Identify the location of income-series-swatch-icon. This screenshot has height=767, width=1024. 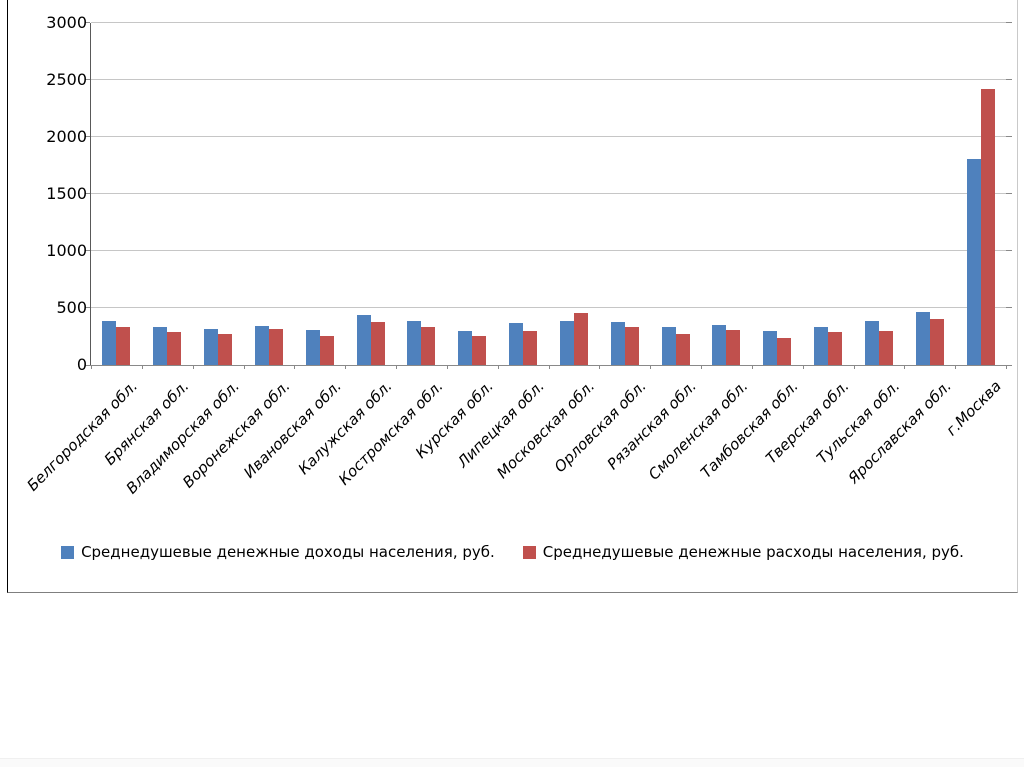
(68, 552).